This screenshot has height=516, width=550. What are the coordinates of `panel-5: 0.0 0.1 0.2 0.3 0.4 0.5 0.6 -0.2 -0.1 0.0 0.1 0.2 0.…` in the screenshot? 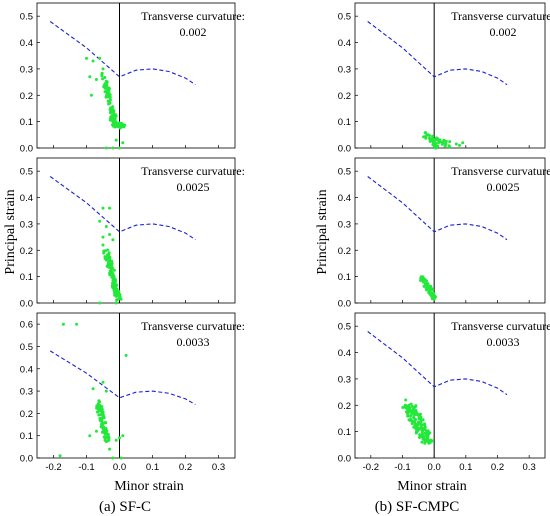 It's located at (132, 392).